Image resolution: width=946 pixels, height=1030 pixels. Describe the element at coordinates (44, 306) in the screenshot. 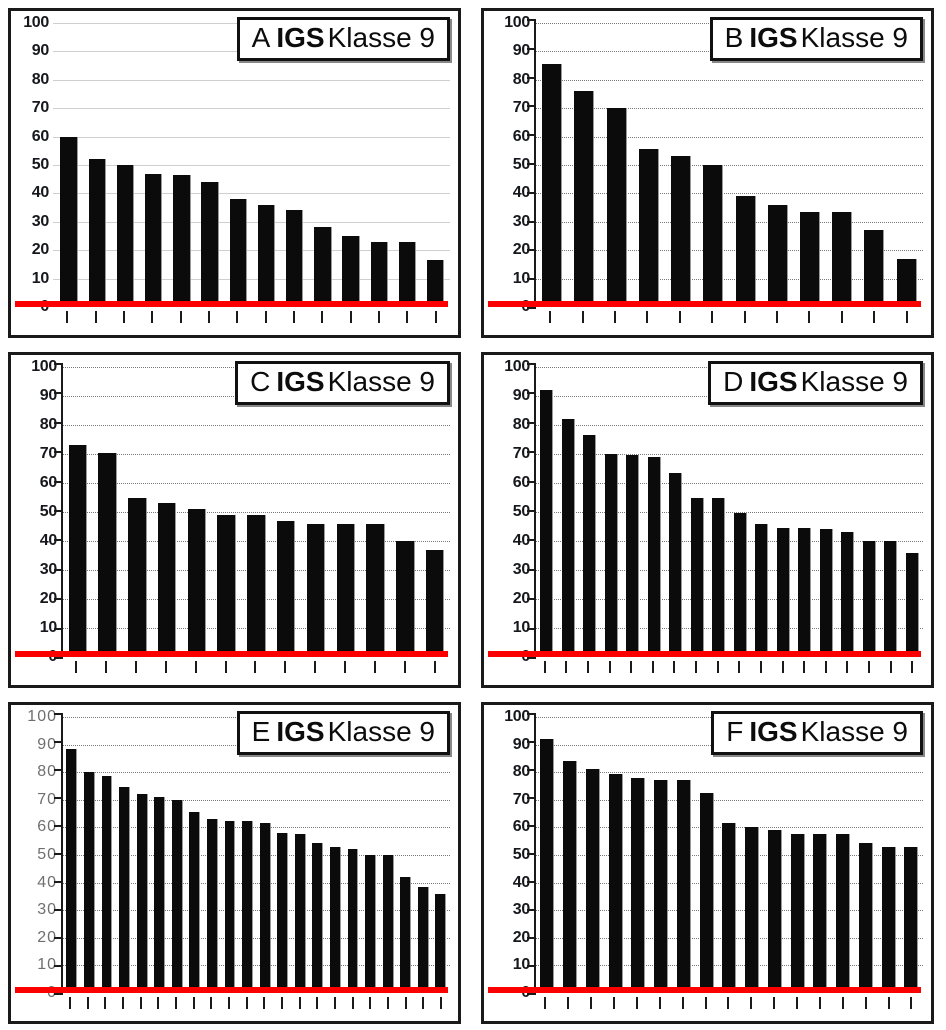

I see `y-axis-tick-label: 0` at that location.